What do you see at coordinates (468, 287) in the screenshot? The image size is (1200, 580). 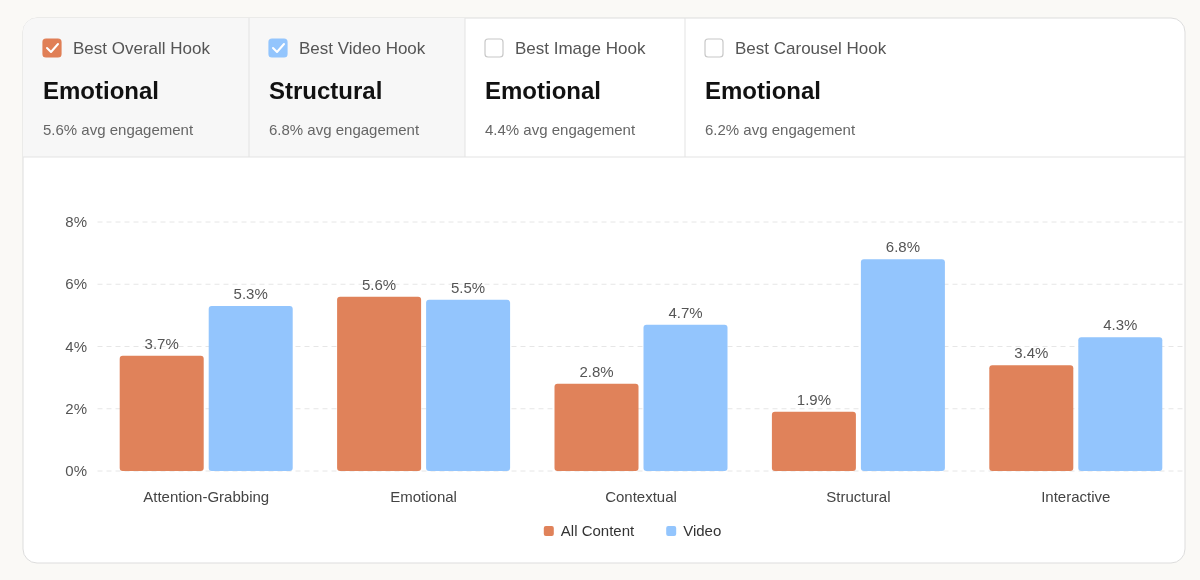 I see `data-label: 5.5%` at bounding box center [468, 287].